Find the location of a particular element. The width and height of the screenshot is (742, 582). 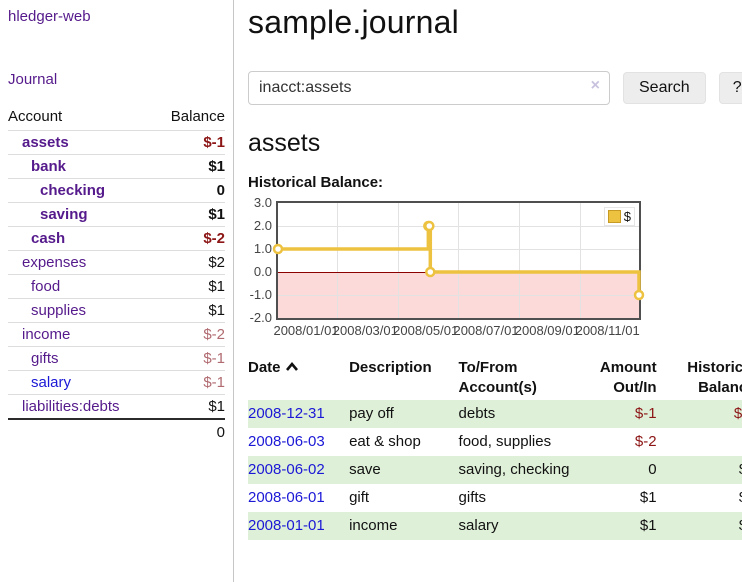

sidebar-account-link: saving is located at coordinates (64, 214).